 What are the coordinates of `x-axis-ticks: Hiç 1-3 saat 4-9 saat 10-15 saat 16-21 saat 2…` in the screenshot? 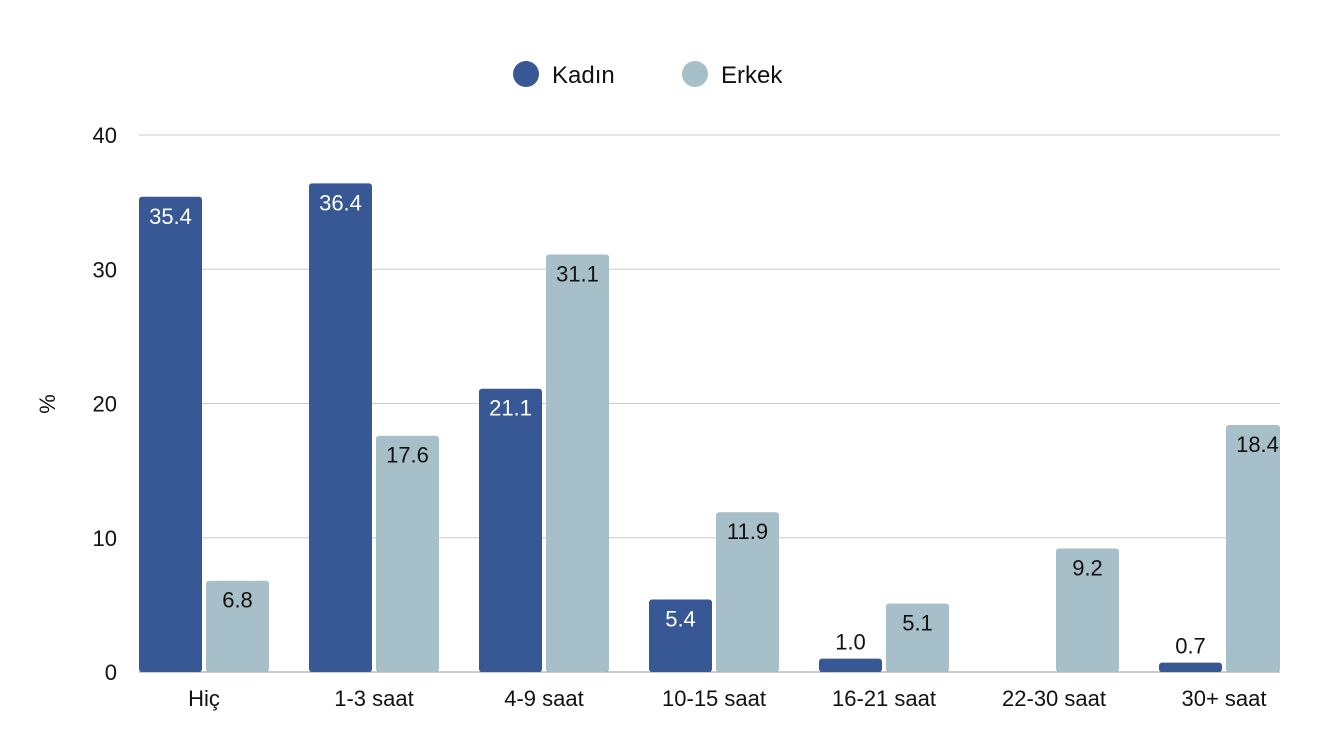 It's located at (727, 698).